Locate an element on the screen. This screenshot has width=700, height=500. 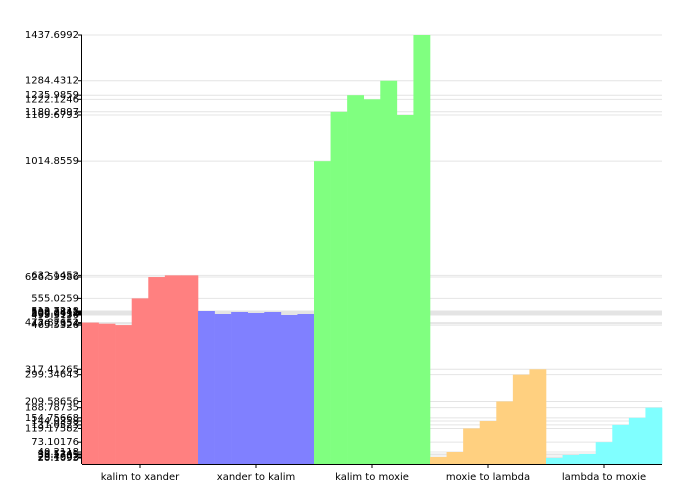
y-tick-label: 40.2118 is located at coordinates (58, 452).